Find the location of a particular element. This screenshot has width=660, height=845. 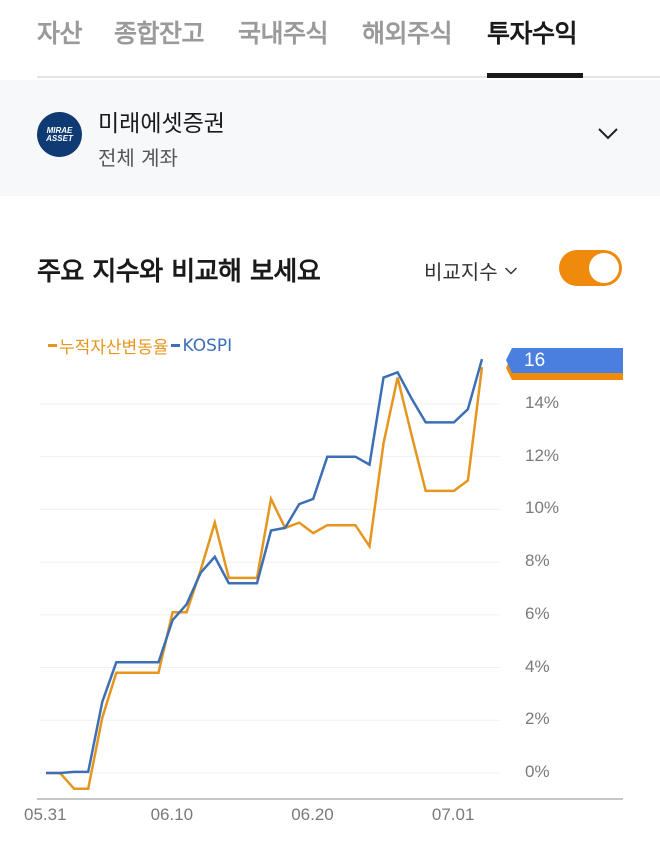

tab-assets: 자산 is located at coordinates (60, 33).